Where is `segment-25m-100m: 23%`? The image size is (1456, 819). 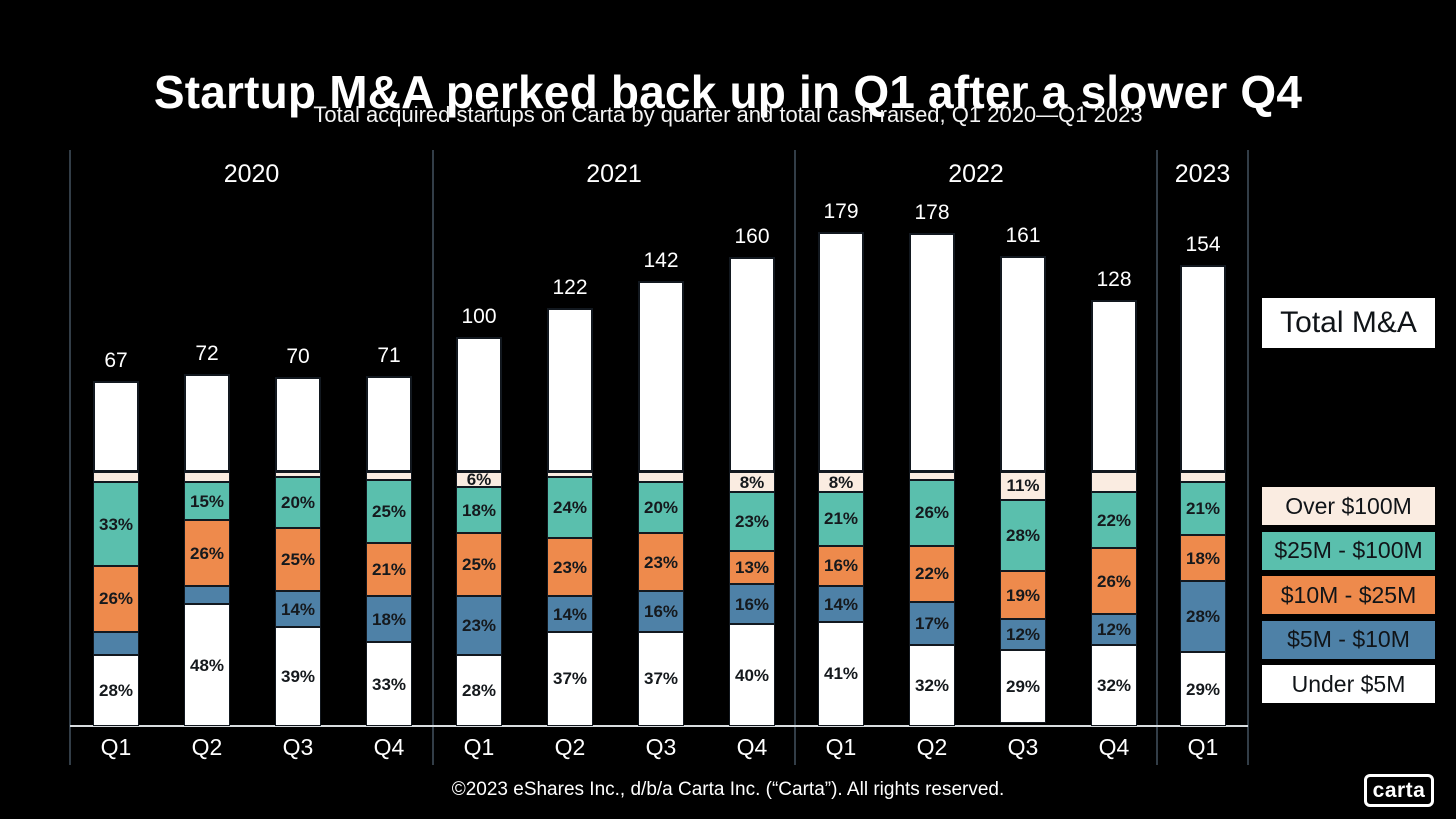 segment-25m-100m: 23% is located at coordinates (752, 521).